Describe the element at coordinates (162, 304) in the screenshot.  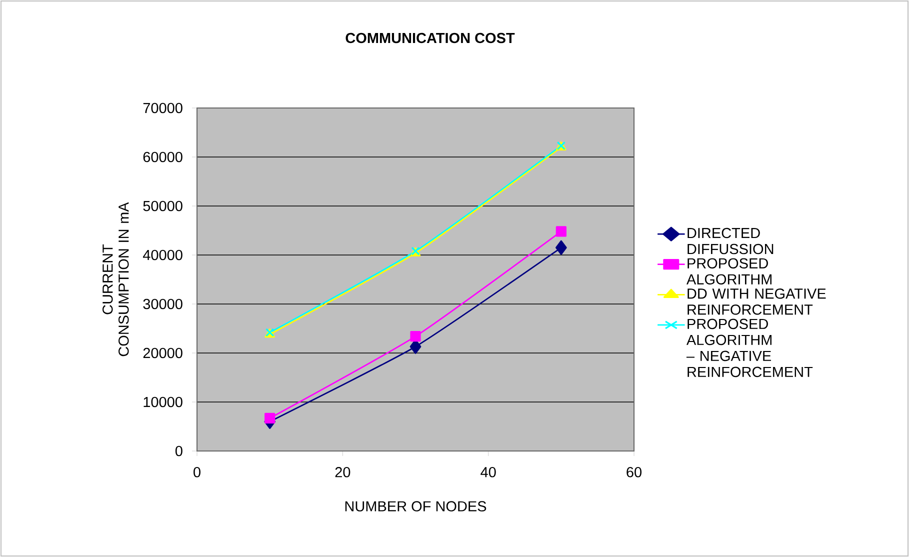
I see `y-tick-label: 30000` at that location.